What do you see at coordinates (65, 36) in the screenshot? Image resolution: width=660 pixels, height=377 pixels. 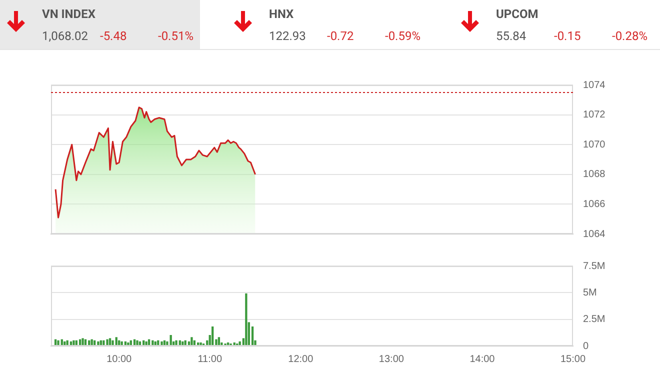 I see `text: 1,068.02` at bounding box center [65, 36].